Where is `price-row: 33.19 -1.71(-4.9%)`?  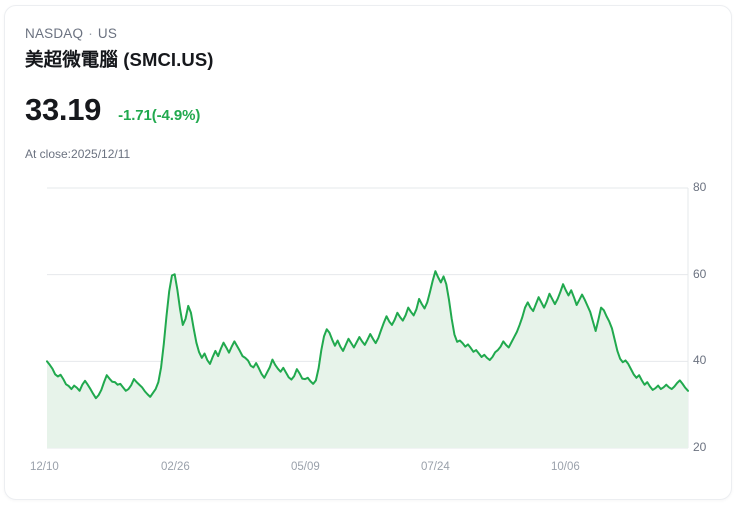 price-row: 33.19 -1.71(-4.9%) is located at coordinates (112, 110).